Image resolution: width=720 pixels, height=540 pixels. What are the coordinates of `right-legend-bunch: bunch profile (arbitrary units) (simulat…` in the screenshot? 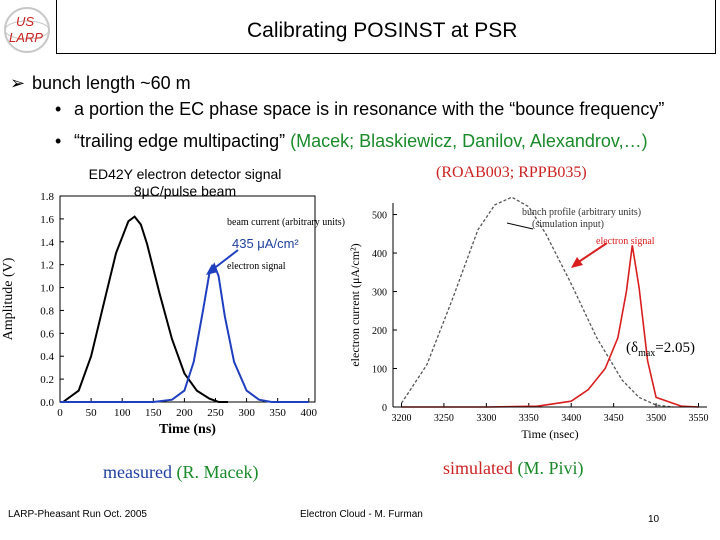 It's located at (581, 219).